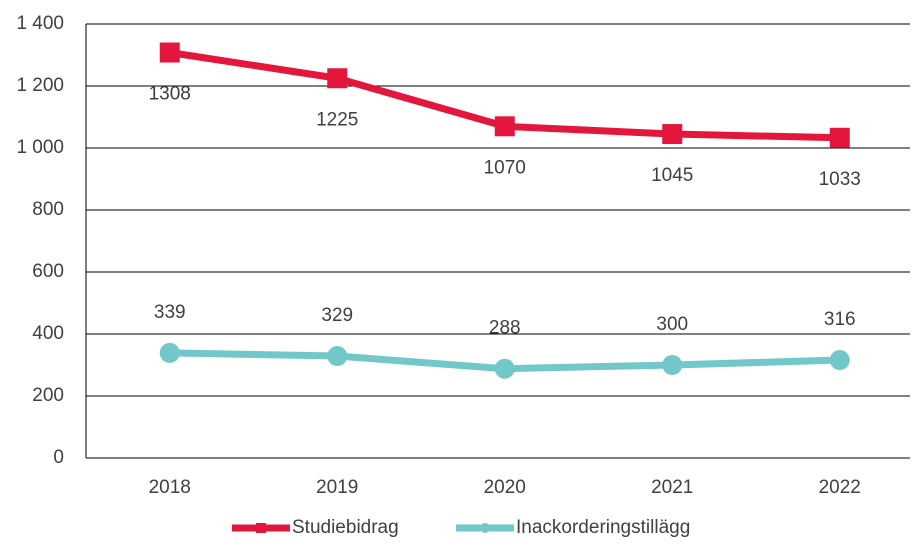  Describe the element at coordinates (603, 527) in the screenshot. I see `legend-label: Inackorderingstillägg` at that location.